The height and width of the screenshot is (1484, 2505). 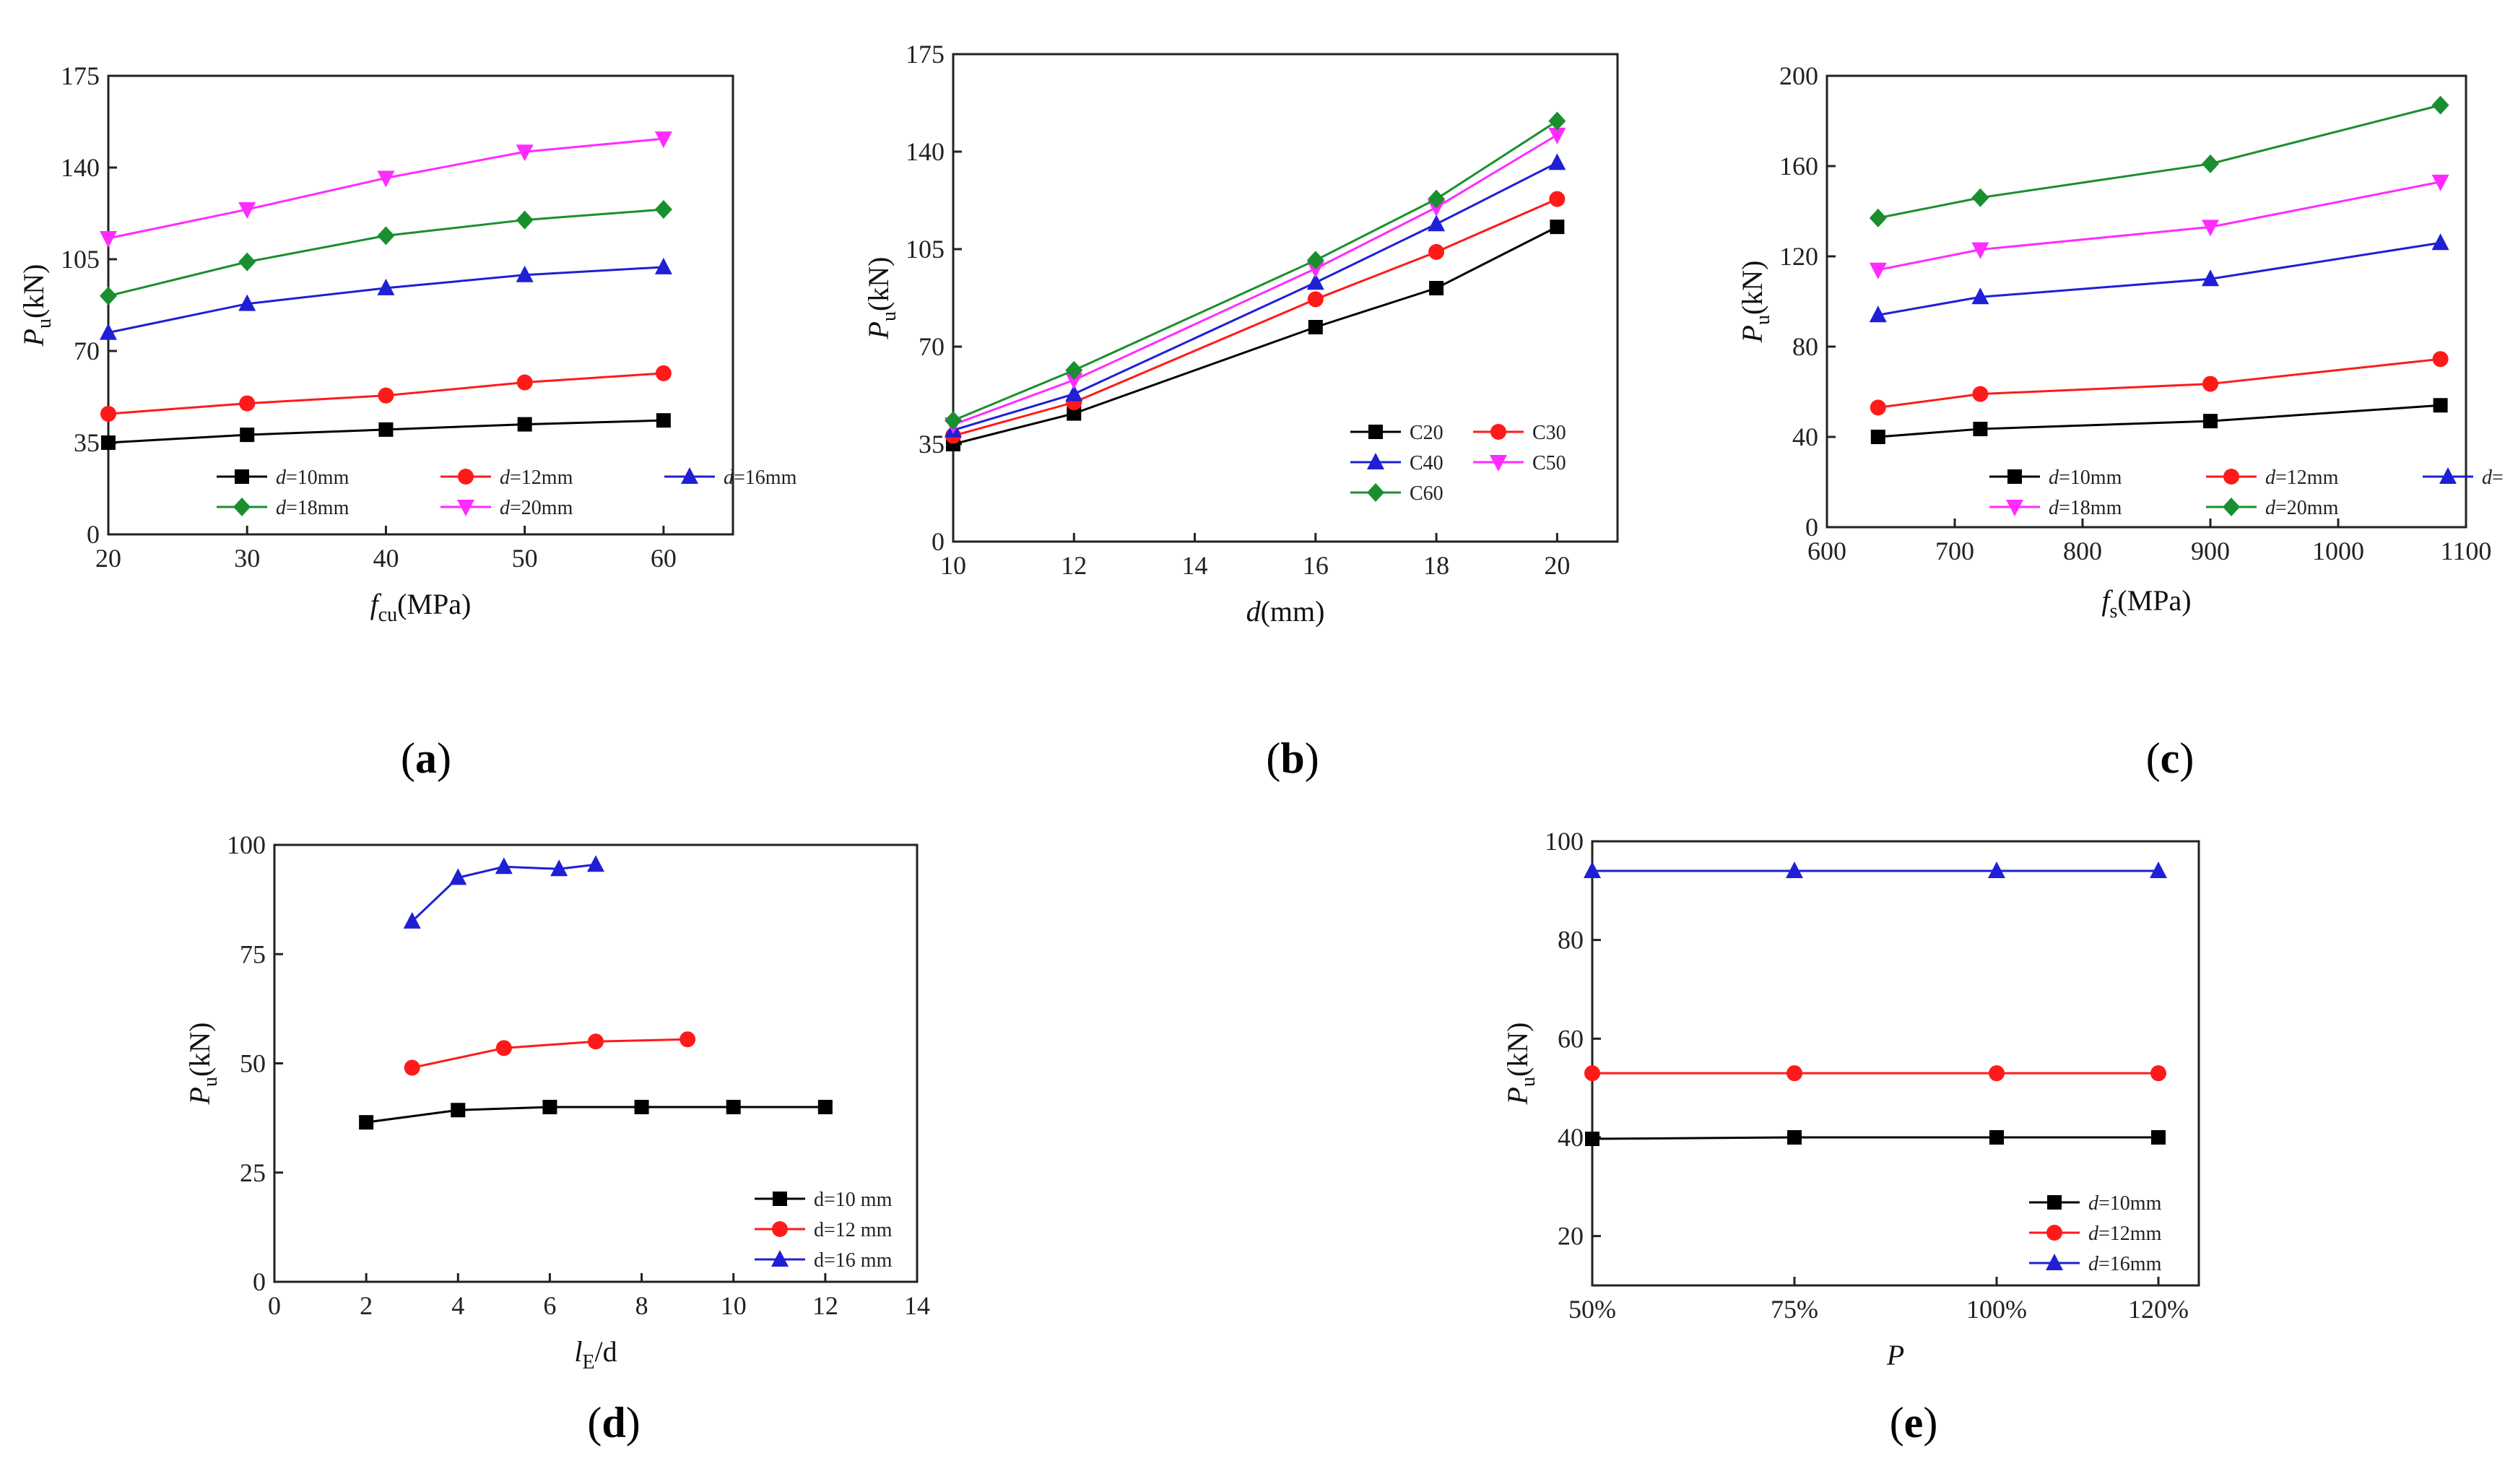 What do you see at coordinates (275, 1305) in the screenshot?
I see `x-tick-label: 0` at bounding box center [275, 1305].